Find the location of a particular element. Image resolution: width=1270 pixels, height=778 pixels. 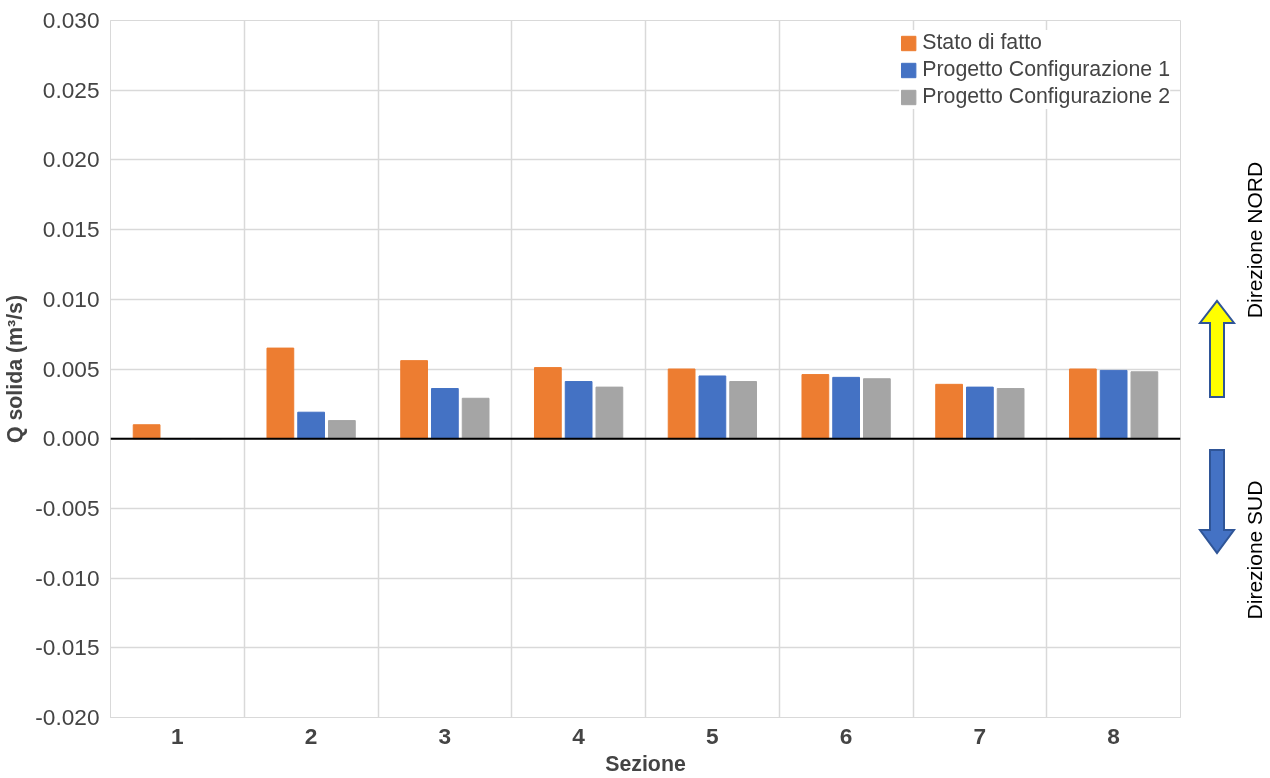

y-tick-label: -0.005 is located at coordinates (67, 507).